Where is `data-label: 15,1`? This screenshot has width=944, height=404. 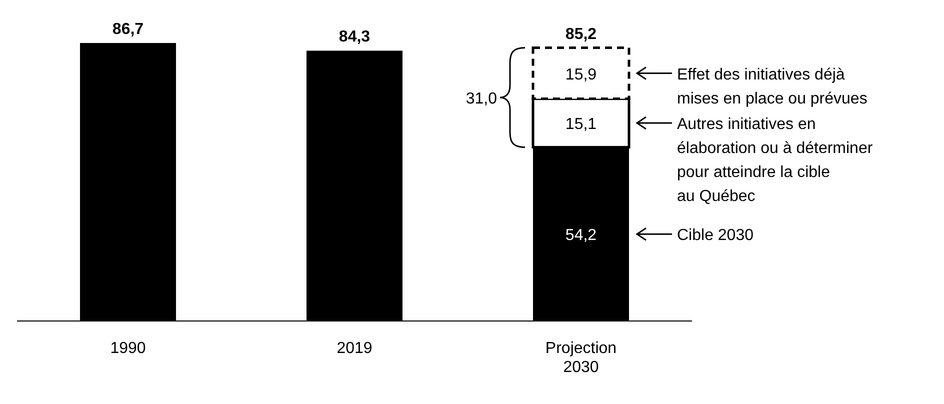
data-label: 15,1 is located at coordinates (581, 124).